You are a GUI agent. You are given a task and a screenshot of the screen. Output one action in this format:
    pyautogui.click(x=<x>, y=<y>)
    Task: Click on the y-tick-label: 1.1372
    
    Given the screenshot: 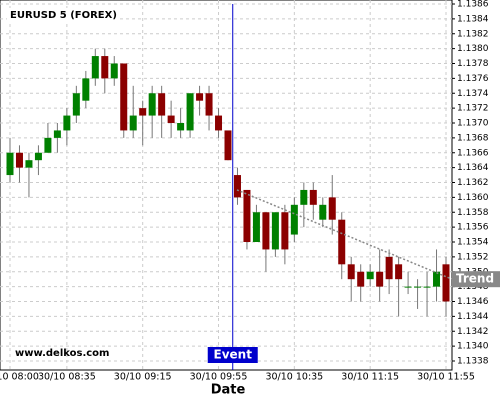 What is the action you would take?
    pyautogui.click(x=473, y=109)
    